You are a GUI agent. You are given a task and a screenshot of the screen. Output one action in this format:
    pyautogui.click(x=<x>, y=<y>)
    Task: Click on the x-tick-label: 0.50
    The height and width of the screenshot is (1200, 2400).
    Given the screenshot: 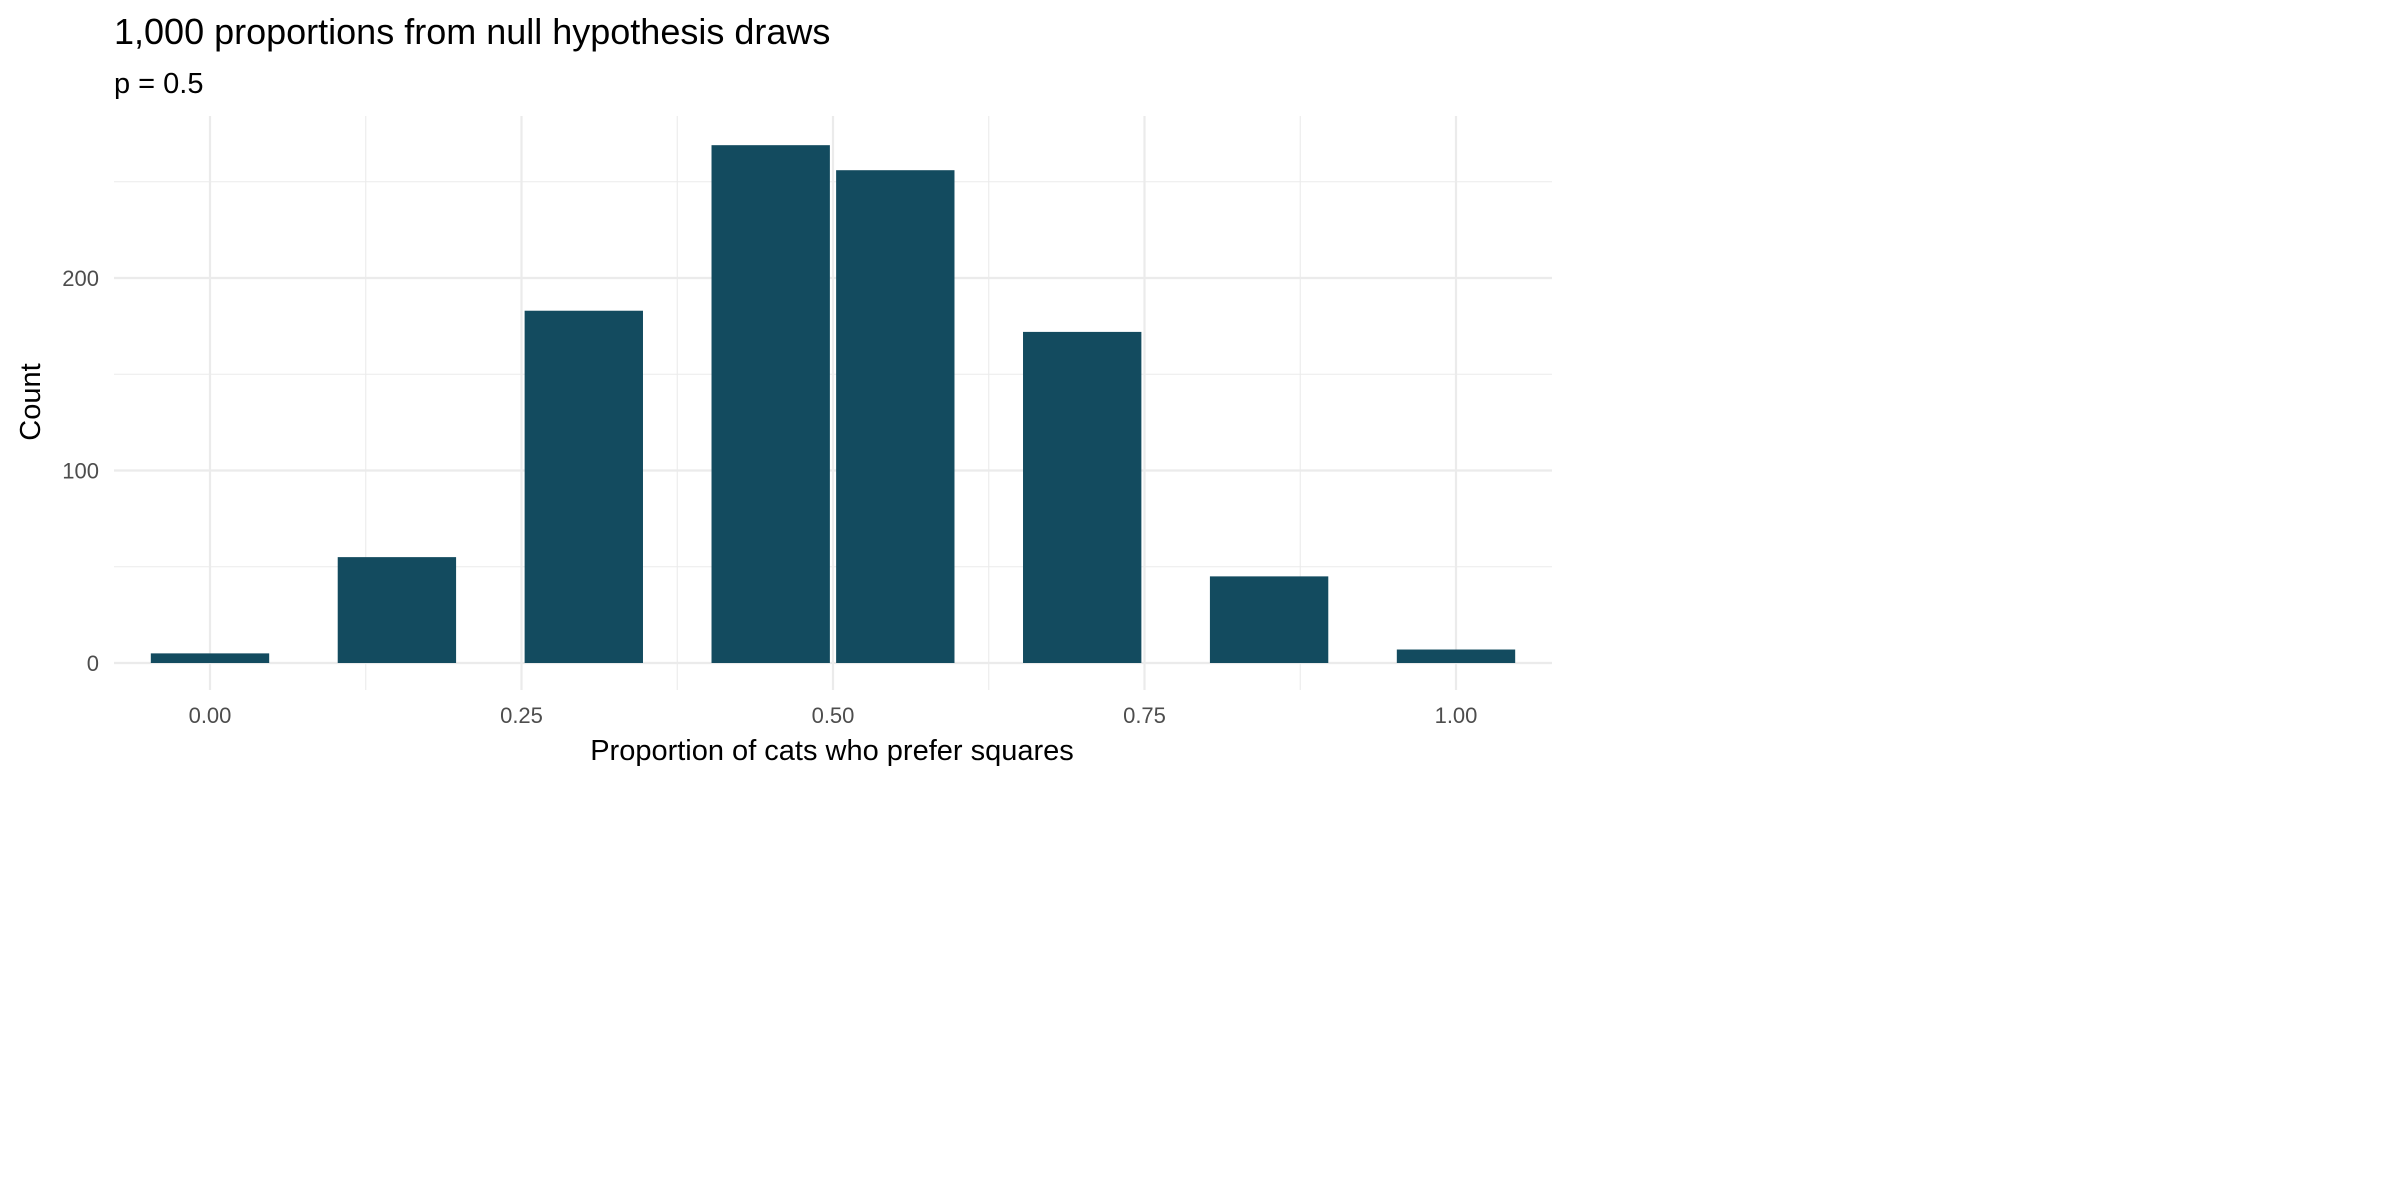 What is the action you would take?
    pyautogui.click(x=833, y=715)
    